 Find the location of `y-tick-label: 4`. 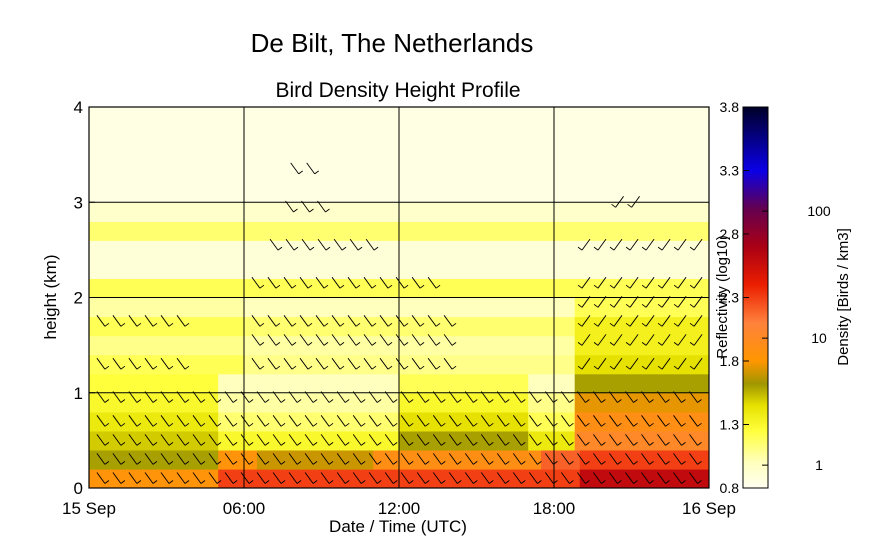

y-tick-label: 4 is located at coordinates (78, 107).